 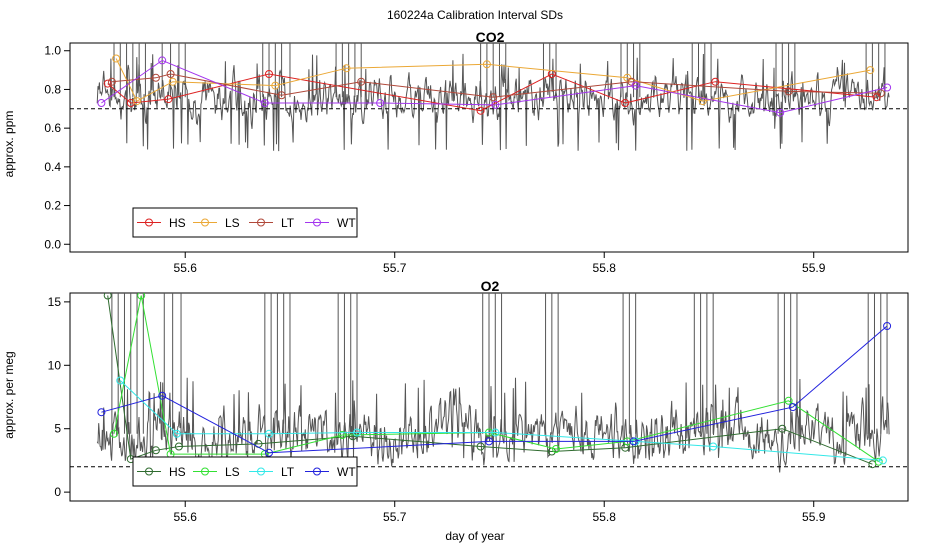 I want to click on co2-ytick-label: 0.0, so click(x=52, y=244).